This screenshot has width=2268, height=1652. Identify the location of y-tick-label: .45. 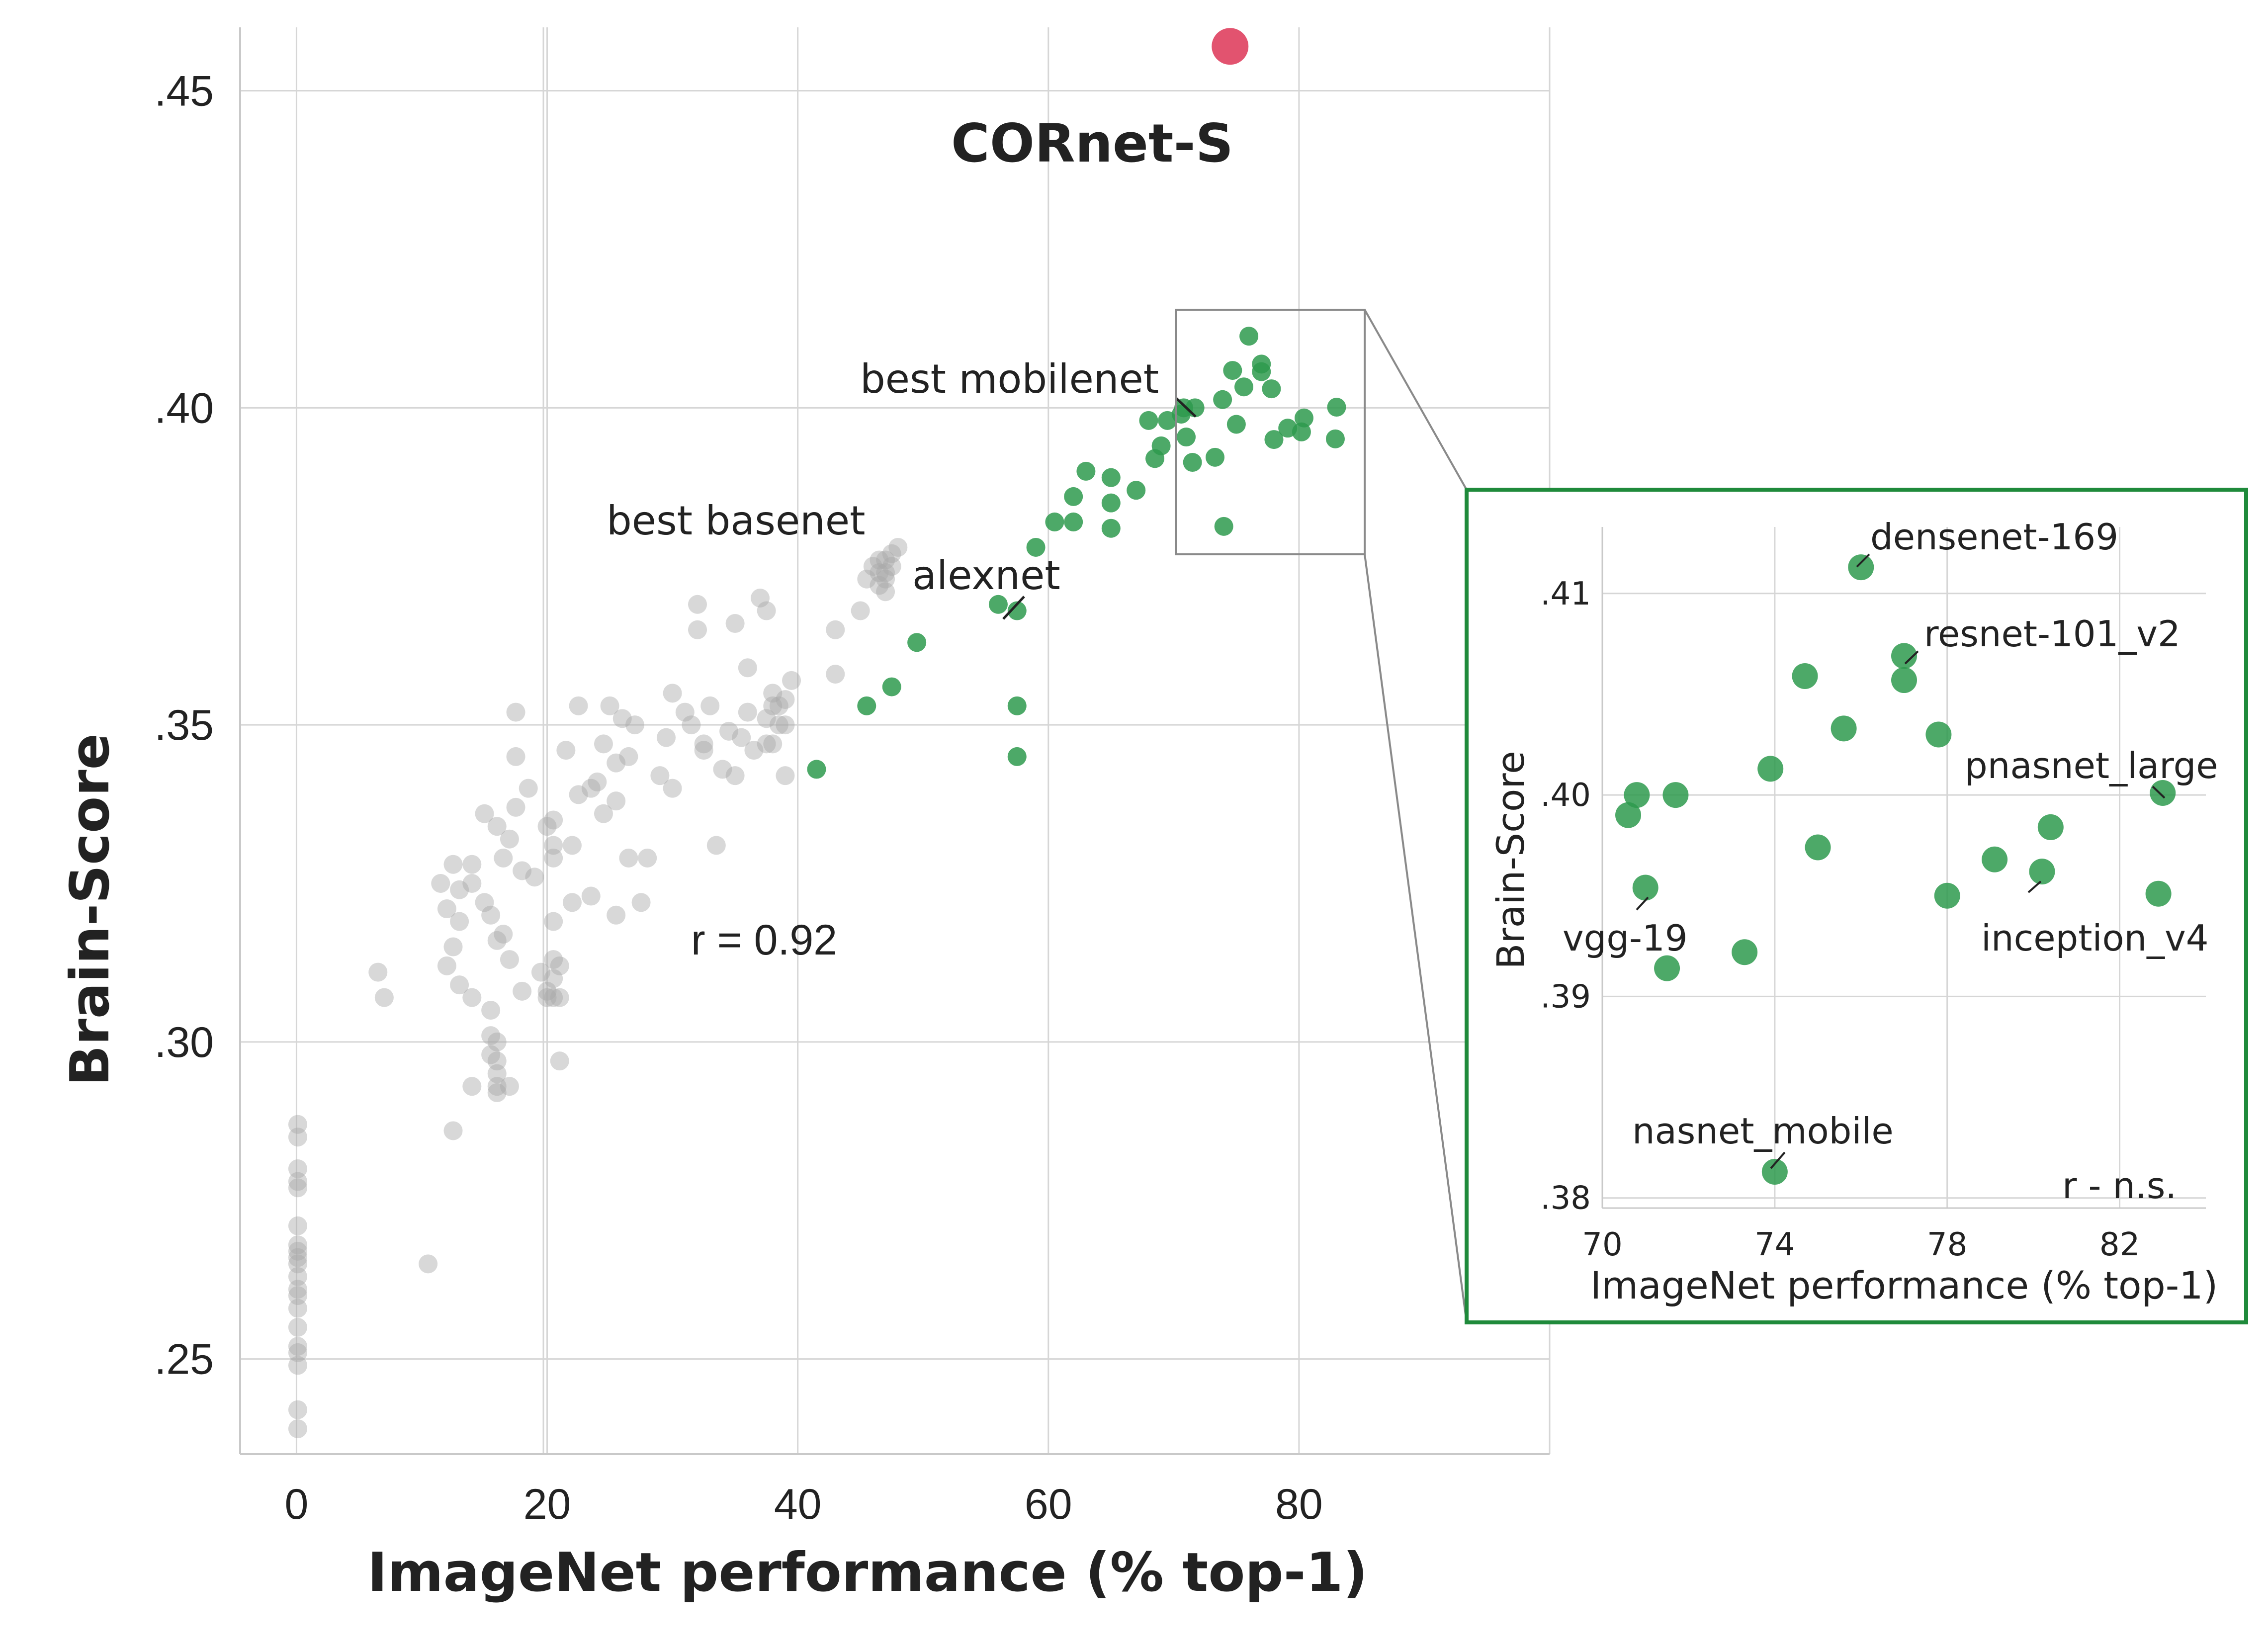
(184, 91).